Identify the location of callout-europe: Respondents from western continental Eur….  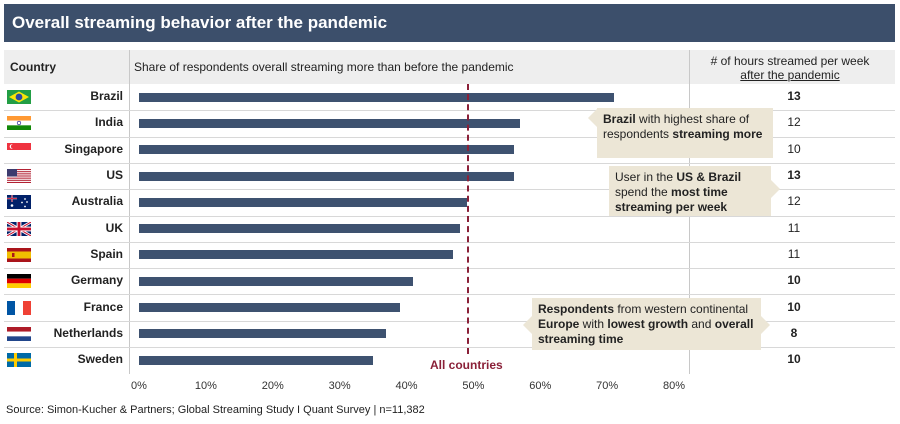
(646, 324).